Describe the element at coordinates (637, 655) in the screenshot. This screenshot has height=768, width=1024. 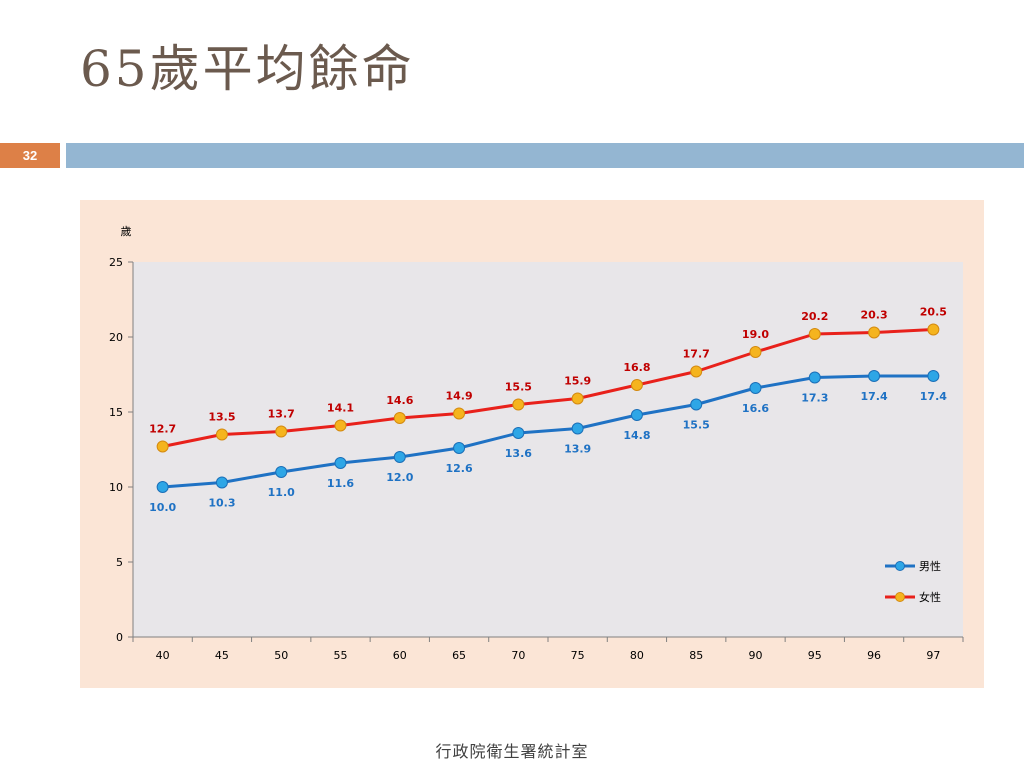
I see `x-tick-label: 80` at that location.